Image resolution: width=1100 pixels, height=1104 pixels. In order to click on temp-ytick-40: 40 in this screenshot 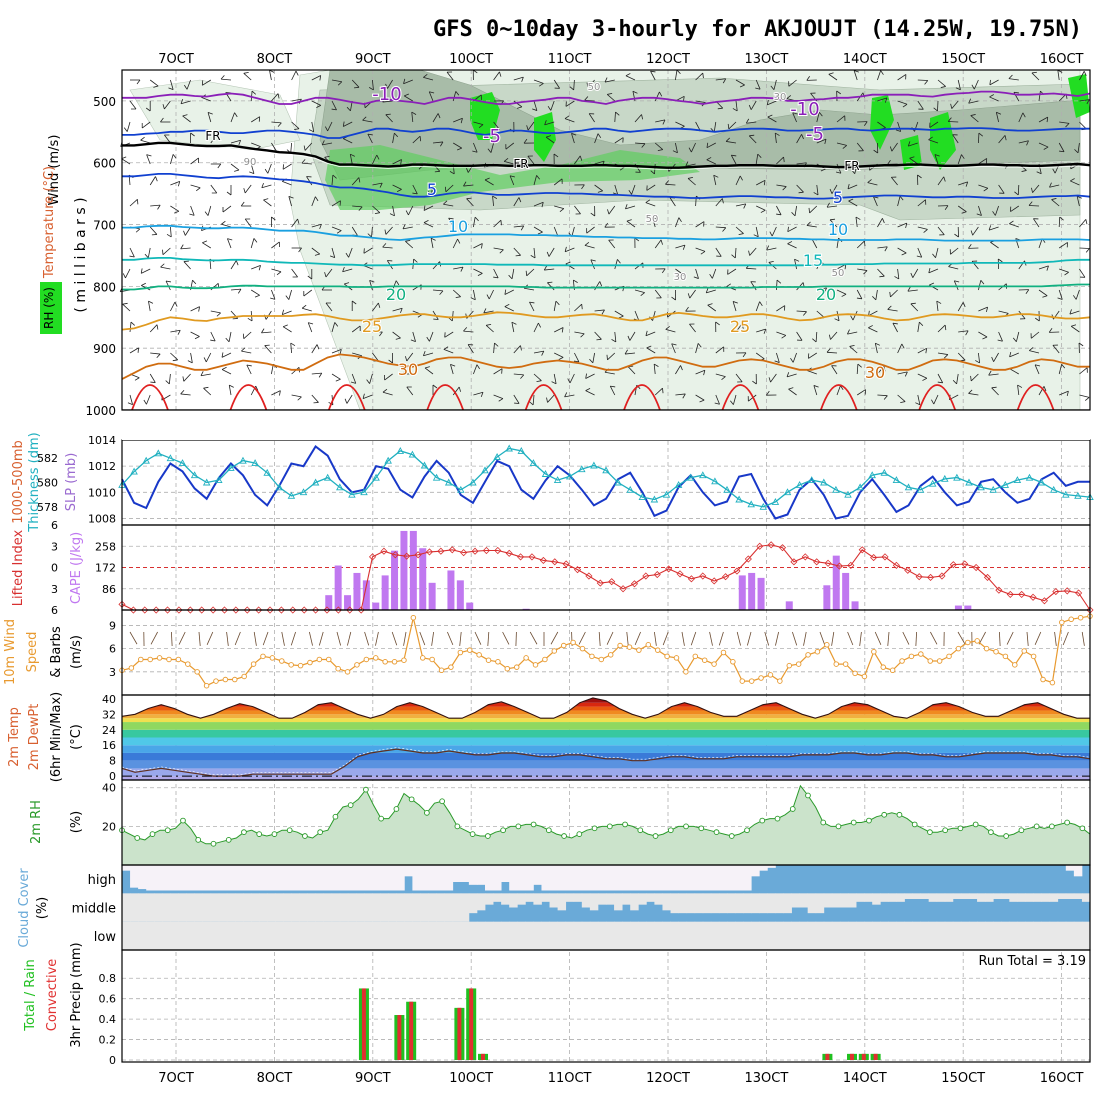, I will do `click(109, 699)`.